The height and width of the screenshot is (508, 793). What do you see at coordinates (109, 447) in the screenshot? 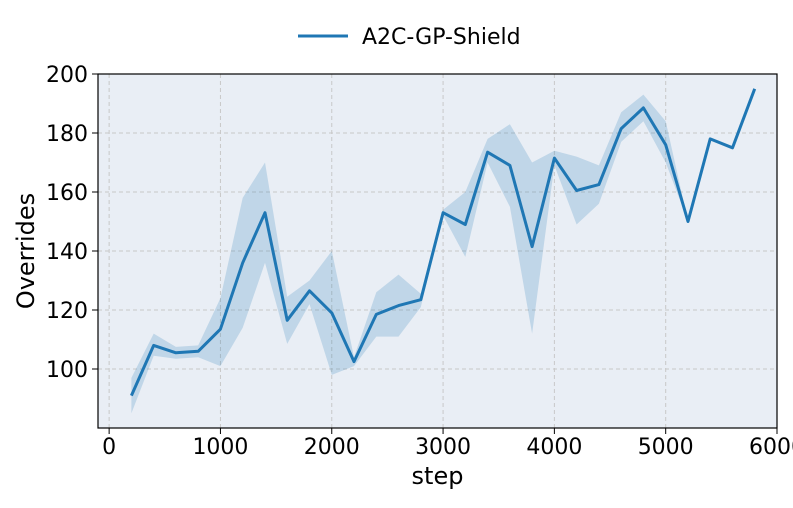
I see `x-tick-label: 0` at bounding box center [109, 447].